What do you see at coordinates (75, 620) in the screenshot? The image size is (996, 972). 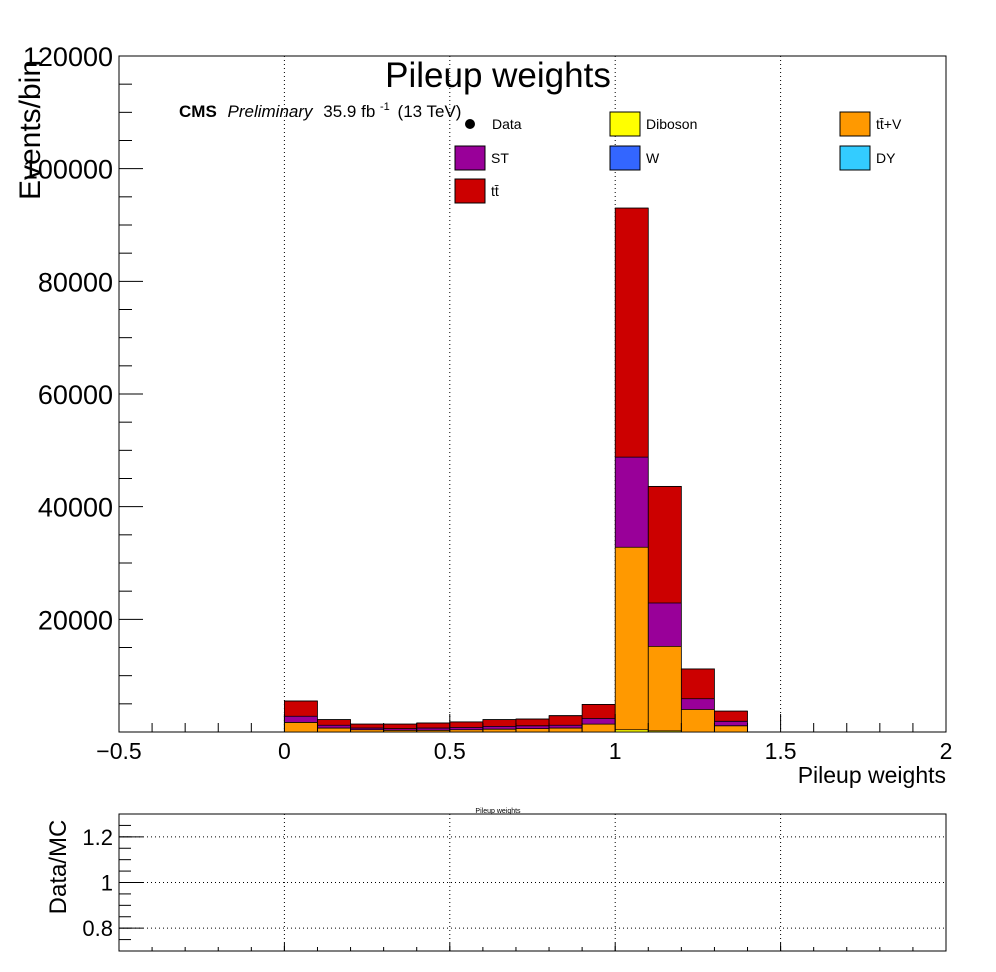 I see `y-tick-label-0: 20000` at bounding box center [75, 620].